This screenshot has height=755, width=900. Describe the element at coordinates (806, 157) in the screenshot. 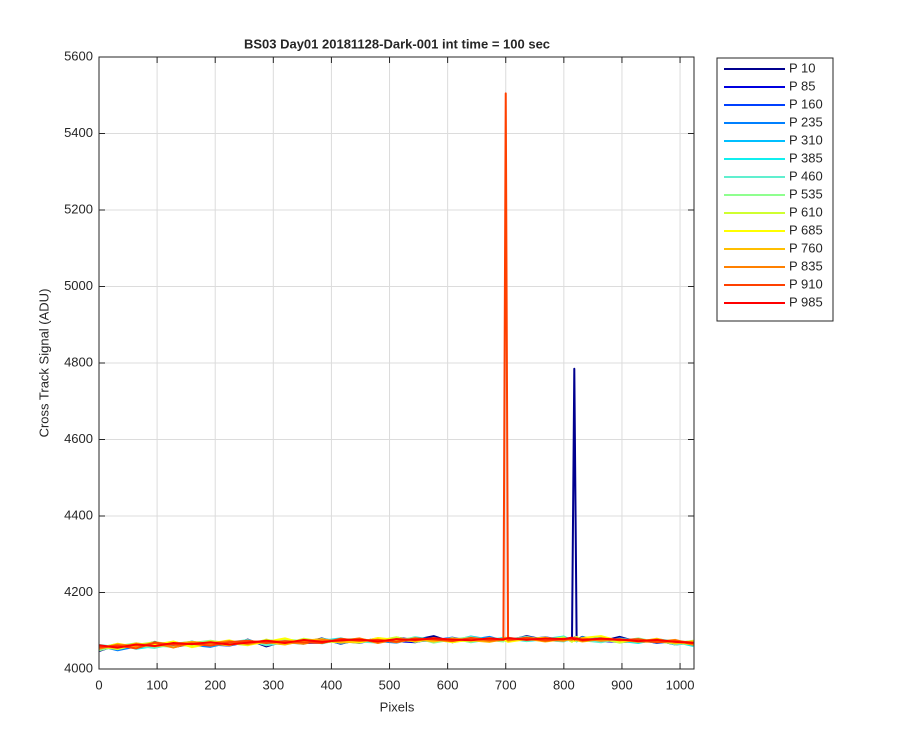

I see `legend-label: P 385` at that location.